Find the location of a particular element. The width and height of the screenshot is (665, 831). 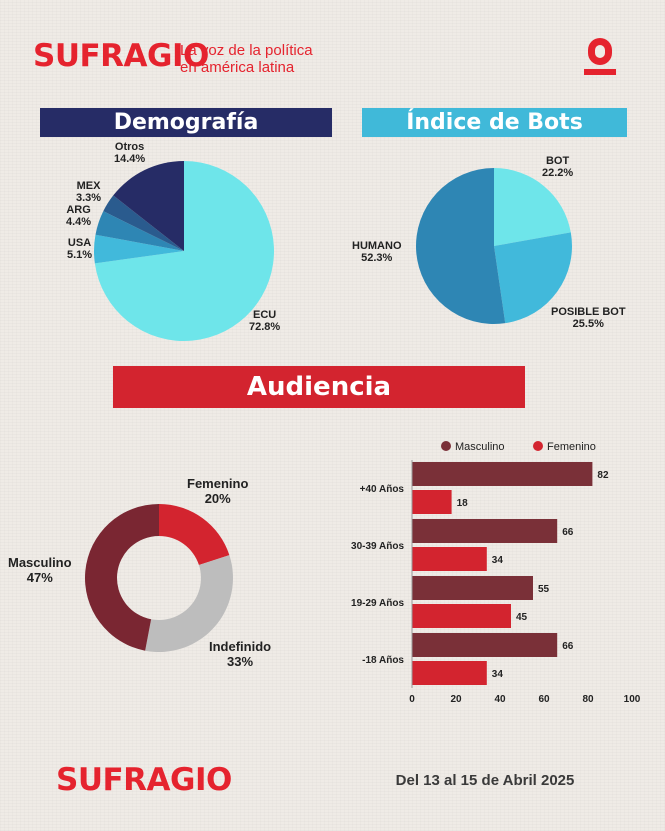

tagline: La voz de la política en américa latina is located at coordinates (280, 59).